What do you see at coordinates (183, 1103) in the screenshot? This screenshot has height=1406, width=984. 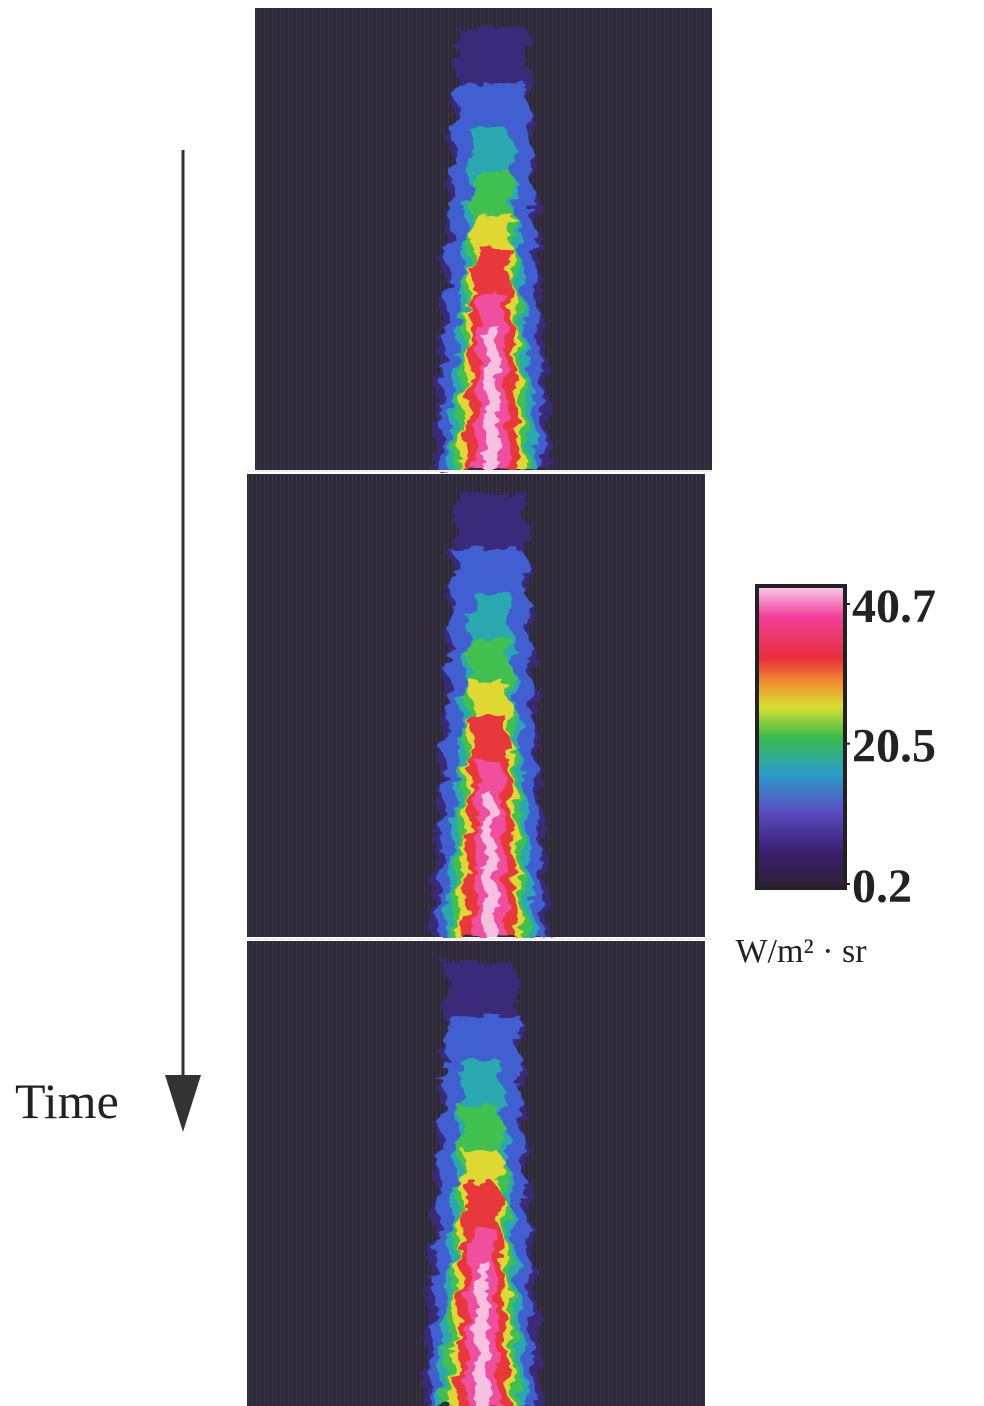 I see `time-arrowhead` at bounding box center [183, 1103].